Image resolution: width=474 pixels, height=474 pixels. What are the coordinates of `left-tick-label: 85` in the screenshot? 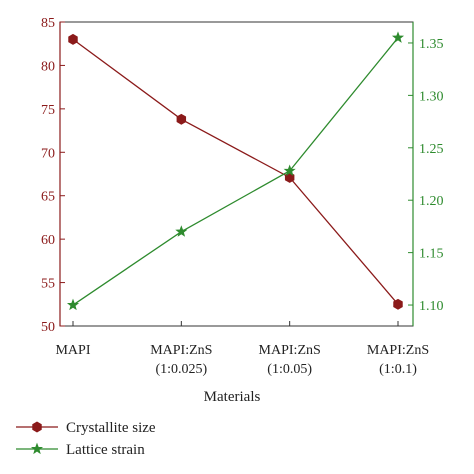 It's located at (48, 23).